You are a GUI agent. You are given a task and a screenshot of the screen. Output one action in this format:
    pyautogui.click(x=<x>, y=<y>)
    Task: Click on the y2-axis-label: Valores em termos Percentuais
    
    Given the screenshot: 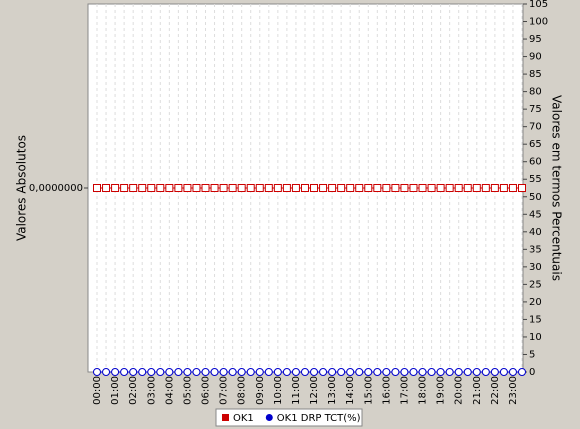 What is the action you would take?
    pyautogui.click(x=557, y=188)
    